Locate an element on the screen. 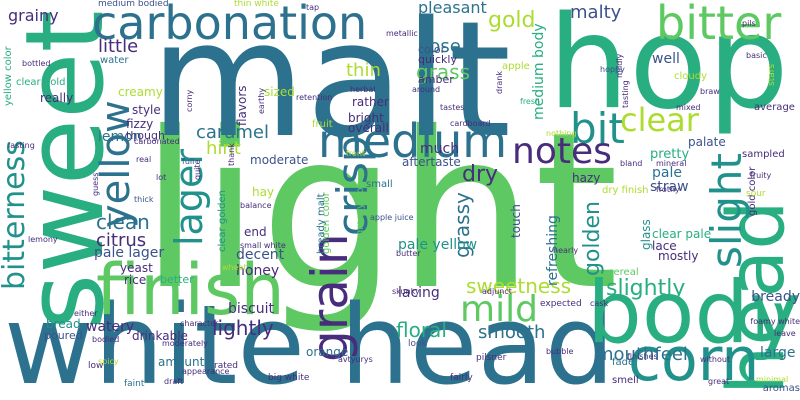 The height and width of the screenshot is (400, 800). word-big-white: big white is located at coordinates (289, 378).